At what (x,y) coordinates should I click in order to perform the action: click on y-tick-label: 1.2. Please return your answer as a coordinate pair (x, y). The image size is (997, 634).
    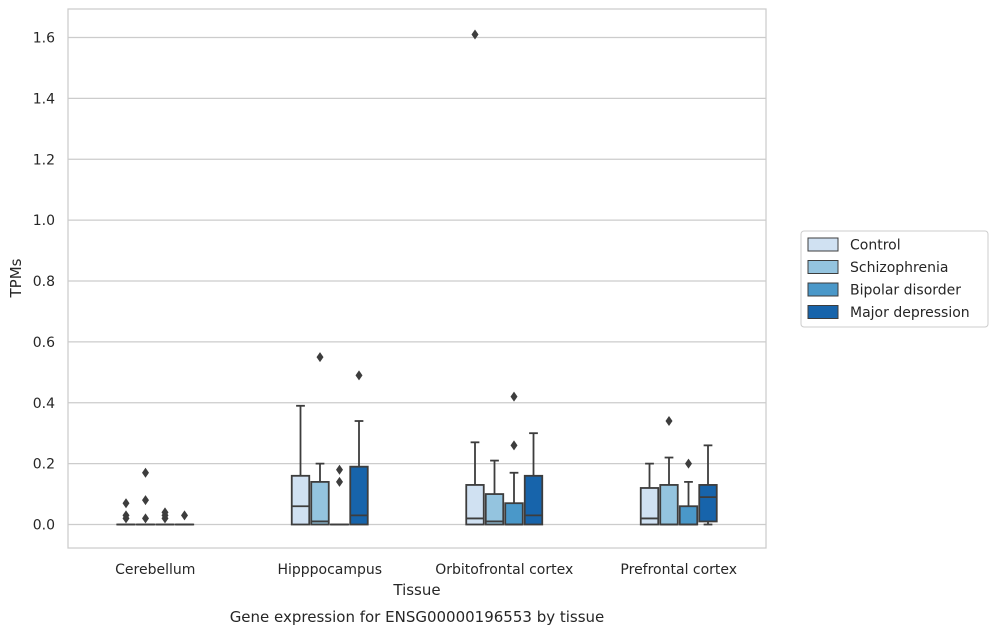
    Looking at the image, I should click on (44, 160).